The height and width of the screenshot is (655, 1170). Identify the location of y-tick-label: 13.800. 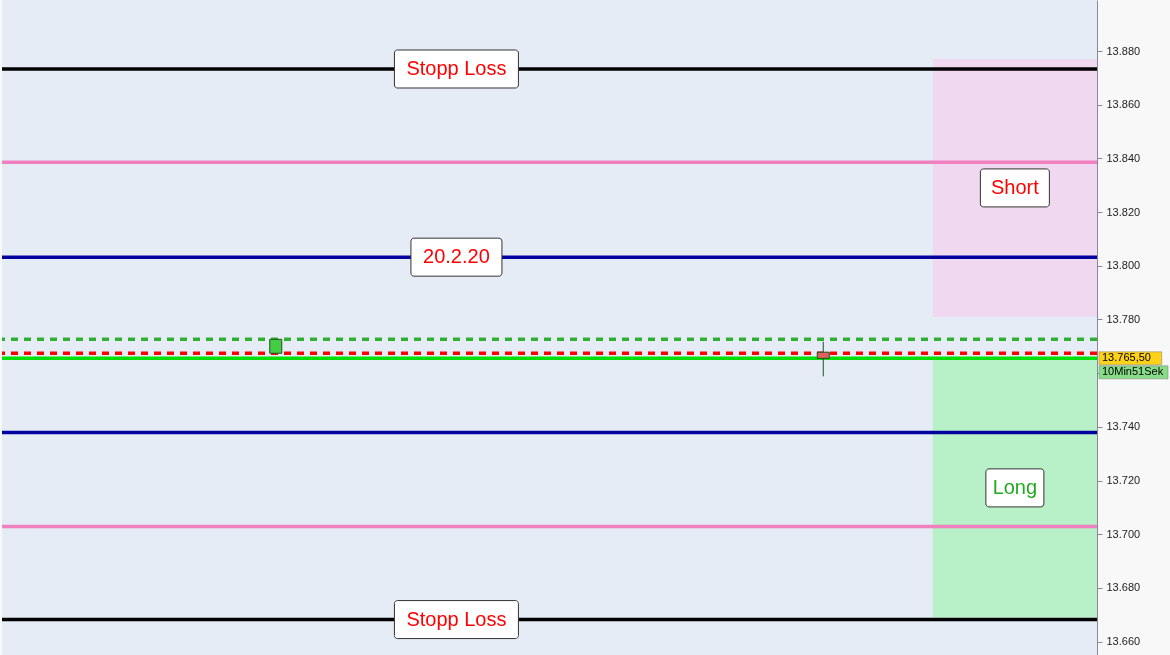
(1123, 265).